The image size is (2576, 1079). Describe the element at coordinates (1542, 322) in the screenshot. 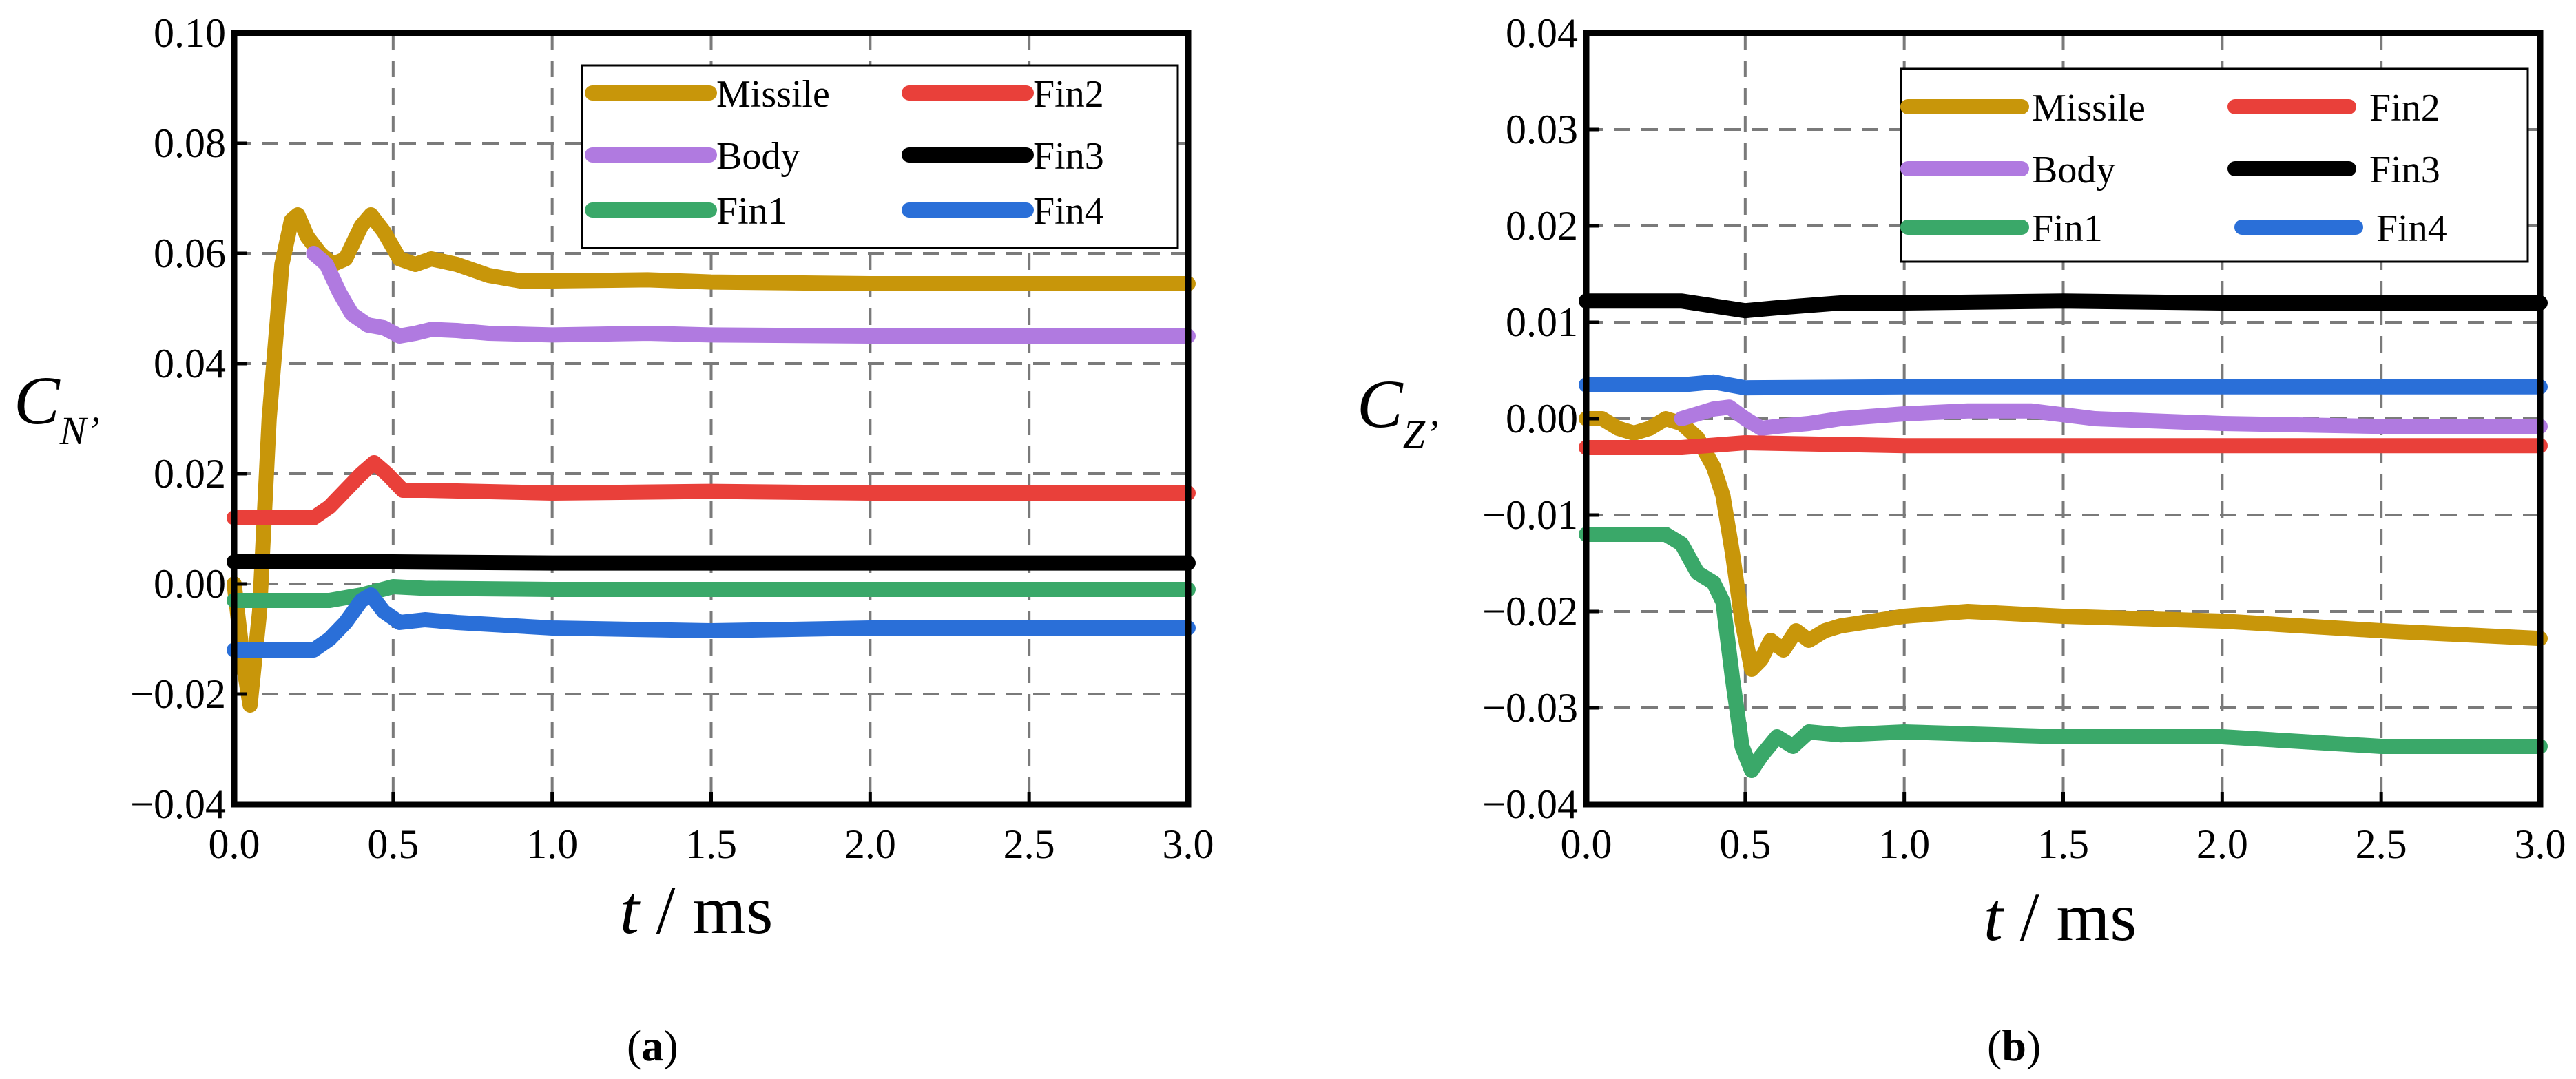

I see `y-tick-label: 0.01` at that location.